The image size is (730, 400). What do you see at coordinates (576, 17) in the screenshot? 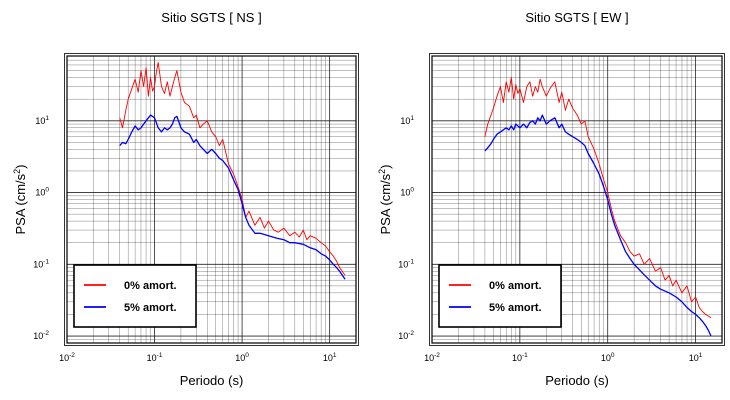
I see `chart-title: Sitio SGTS [ EW ]` at bounding box center [576, 17].